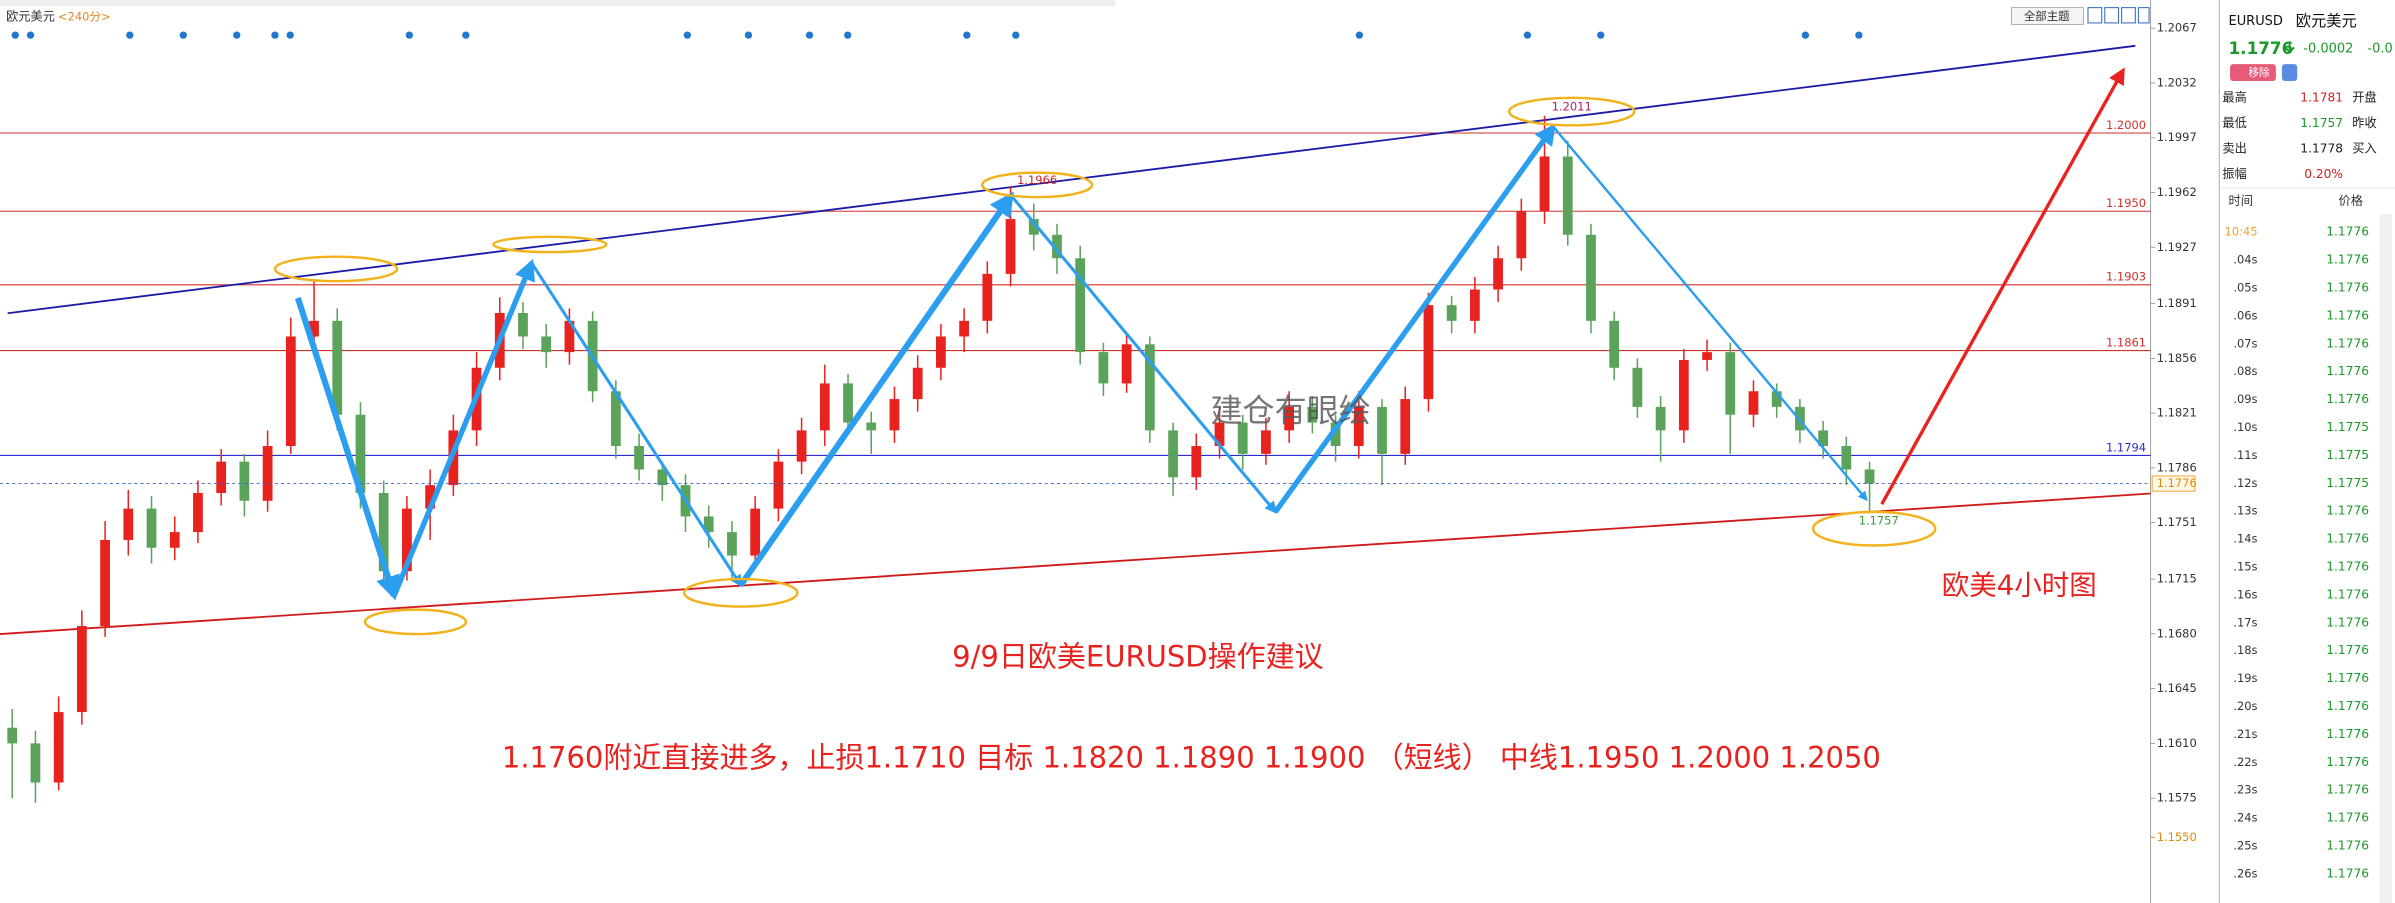 The width and height of the screenshot is (2395, 903). What do you see at coordinates (2019, 586) in the screenshot?
I see `annotation-timeframe: 欧美4小时图` at bounding box center [2019, 586].